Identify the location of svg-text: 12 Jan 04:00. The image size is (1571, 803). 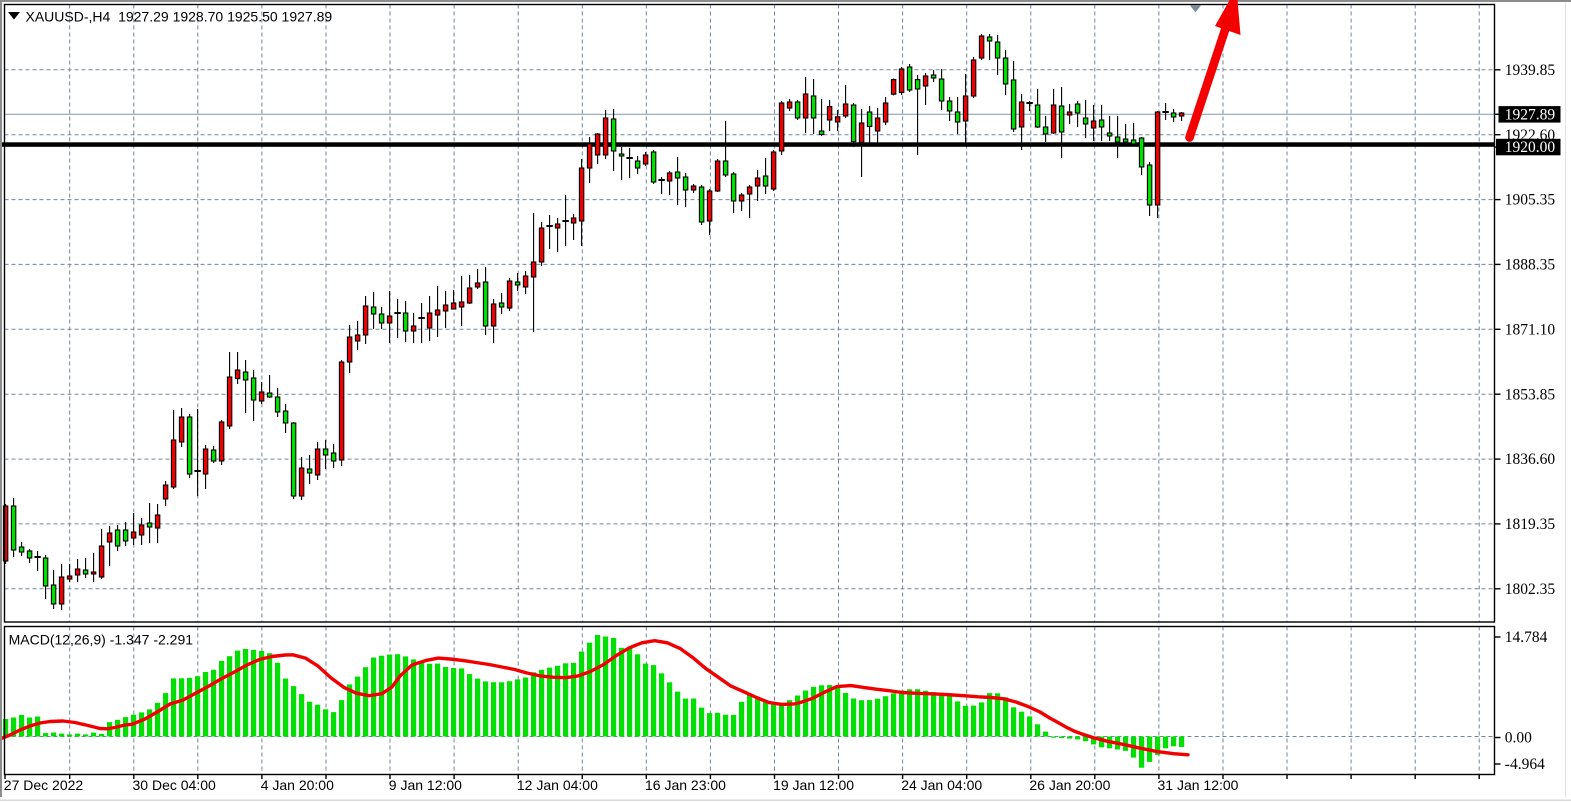
(557, 785).